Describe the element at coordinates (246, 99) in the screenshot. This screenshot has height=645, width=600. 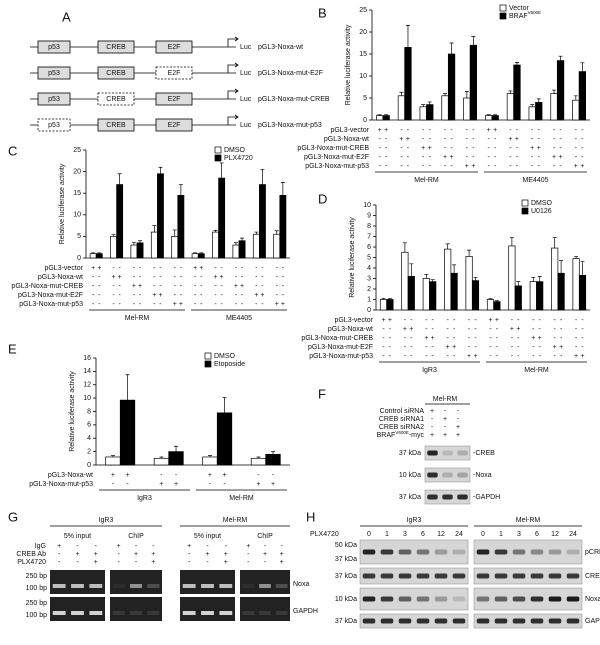
I see `reporter-label: Luc` at that location.